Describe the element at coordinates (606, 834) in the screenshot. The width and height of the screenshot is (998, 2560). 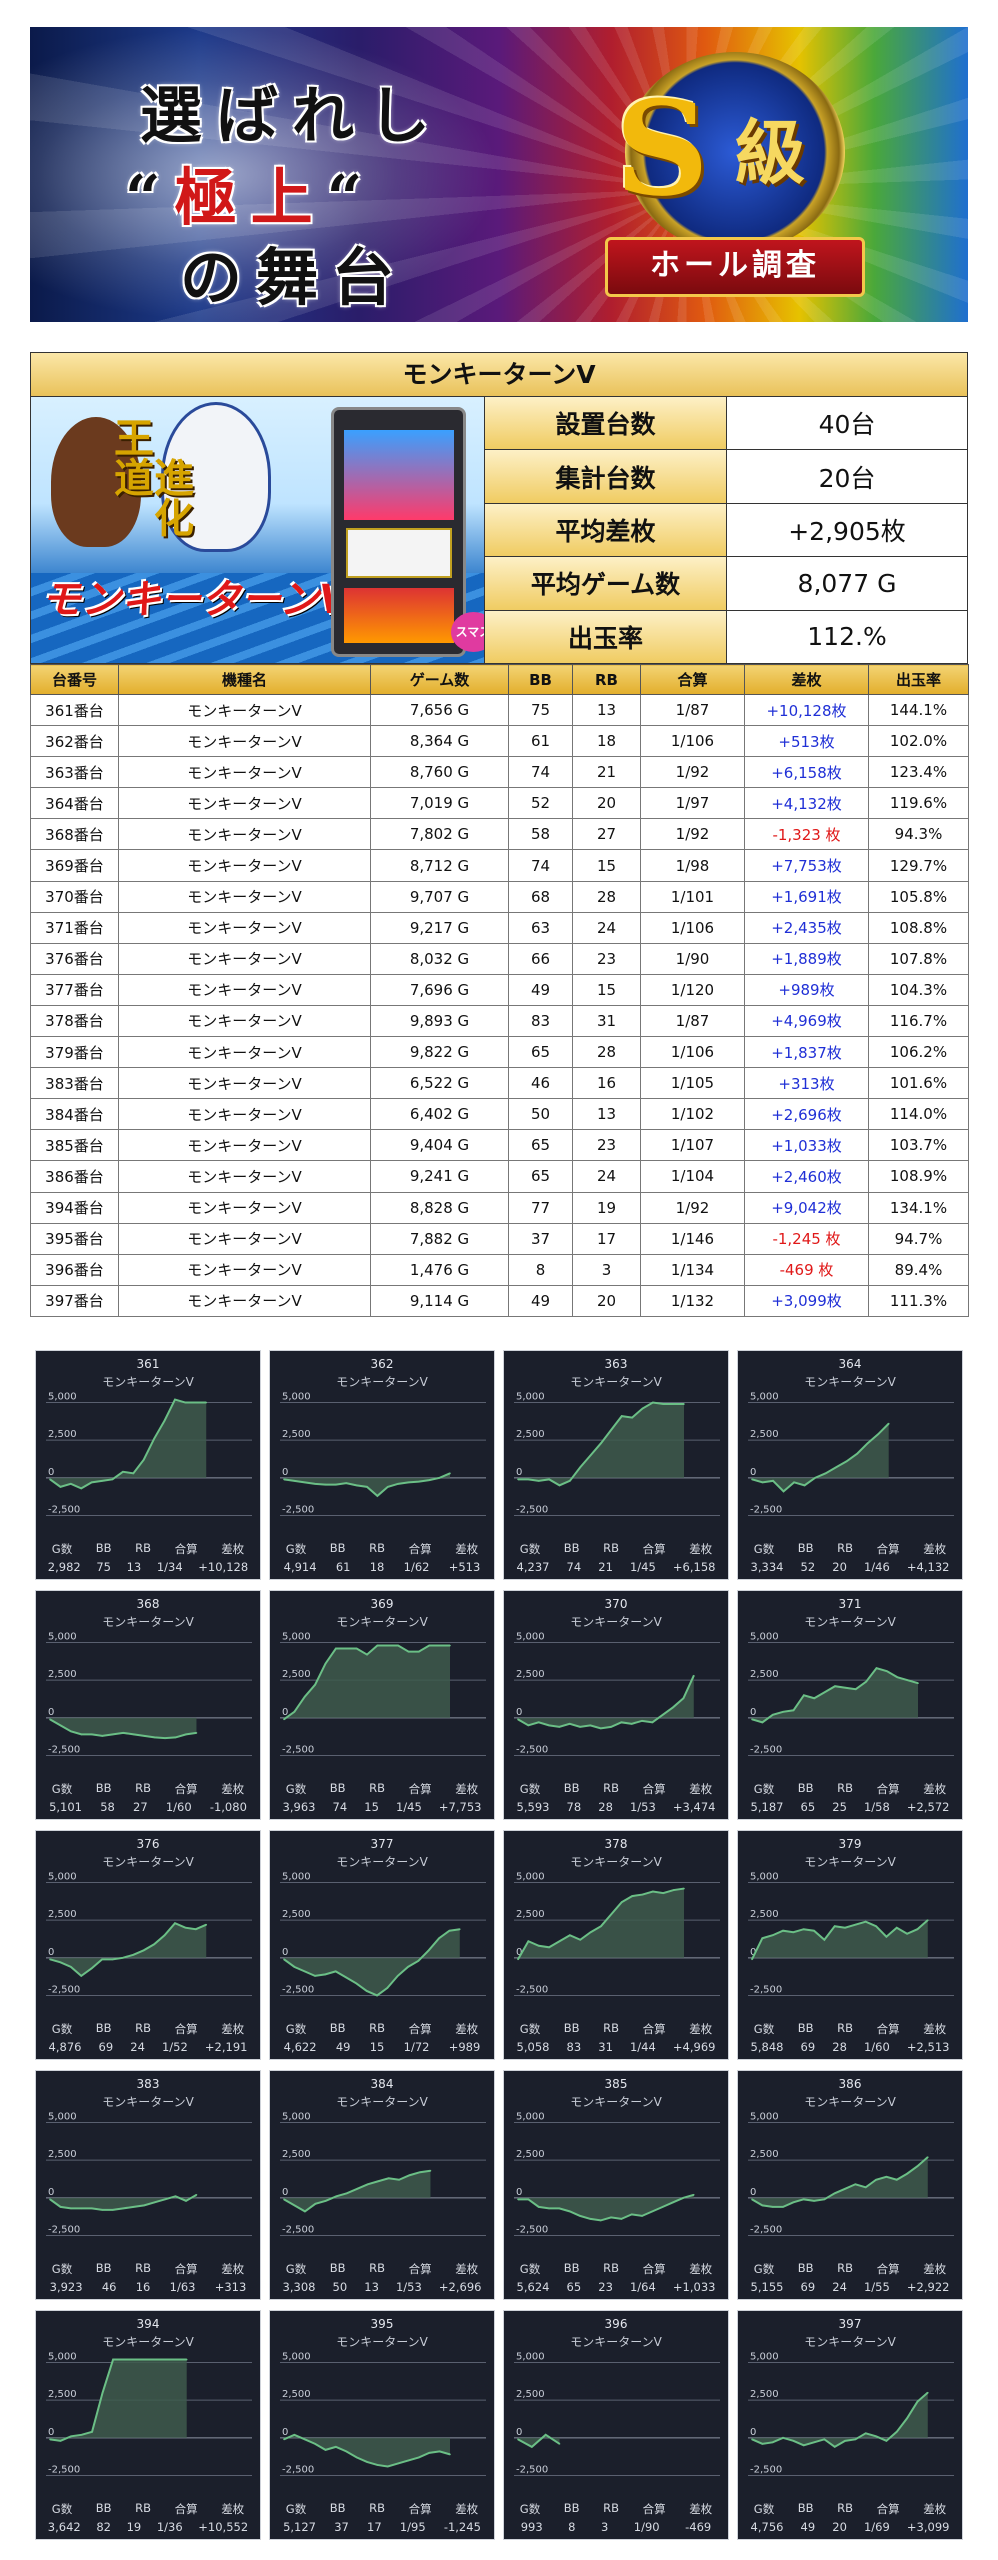
I see `table-cell: 27` at that location.